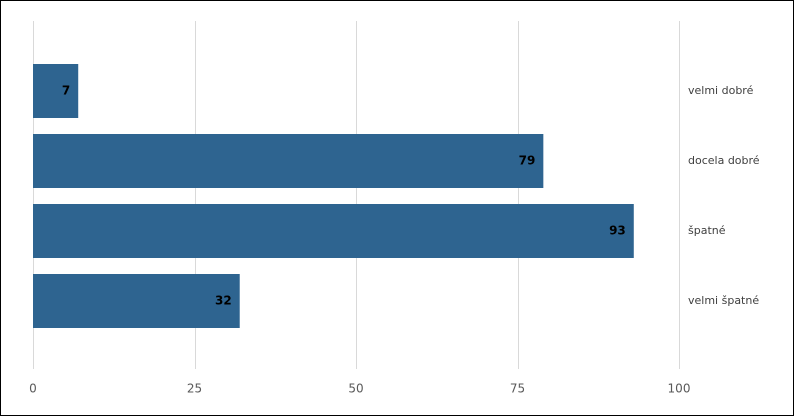 The height and width of the screenshot is (416, 794). Describe the element at coordinates (679, 389) in the screenshot. I see `x-tick-label-100: 100` at that location.